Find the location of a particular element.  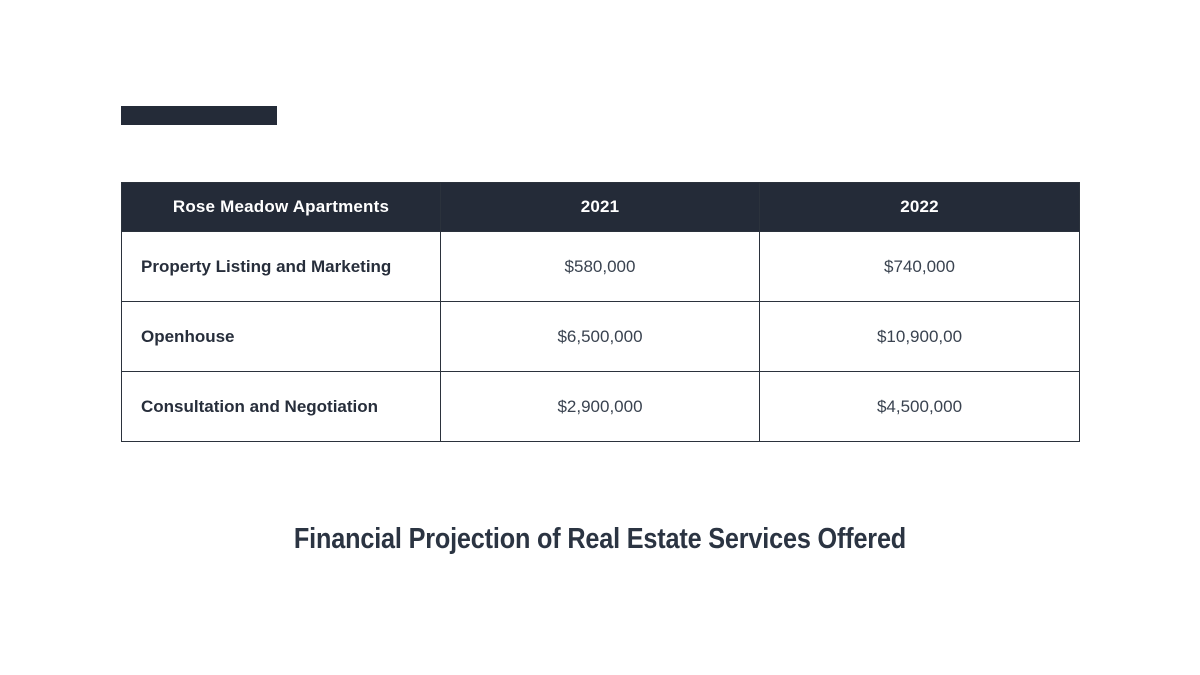

value-consultation-2022: $4,500,000 is located at coordinates (919, 406).